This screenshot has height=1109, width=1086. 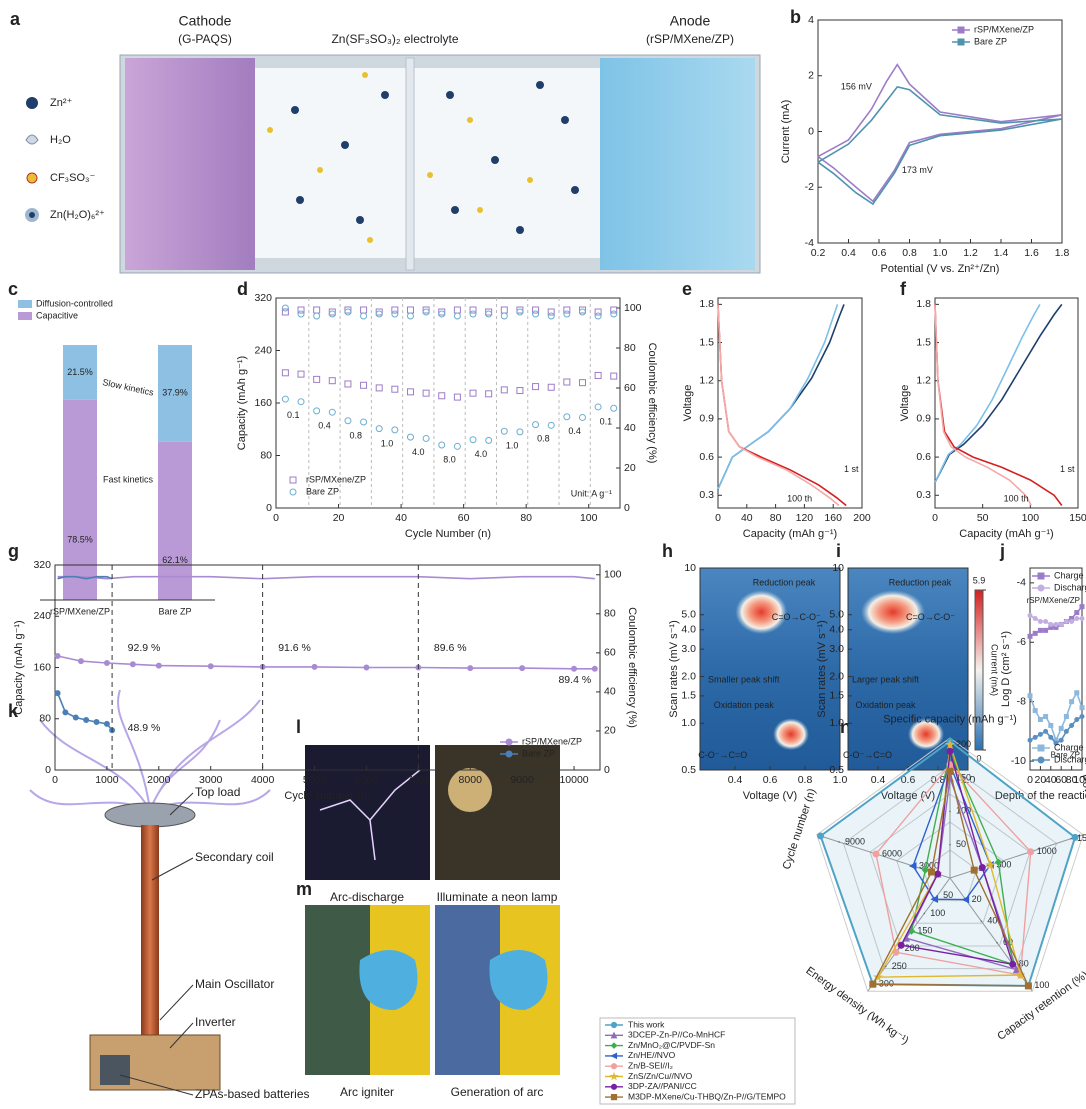 What do you see at coordinates (978, 758) in the screenshot?
I see `colorbar-tick-label: 0` at bounding box center [978, 758].